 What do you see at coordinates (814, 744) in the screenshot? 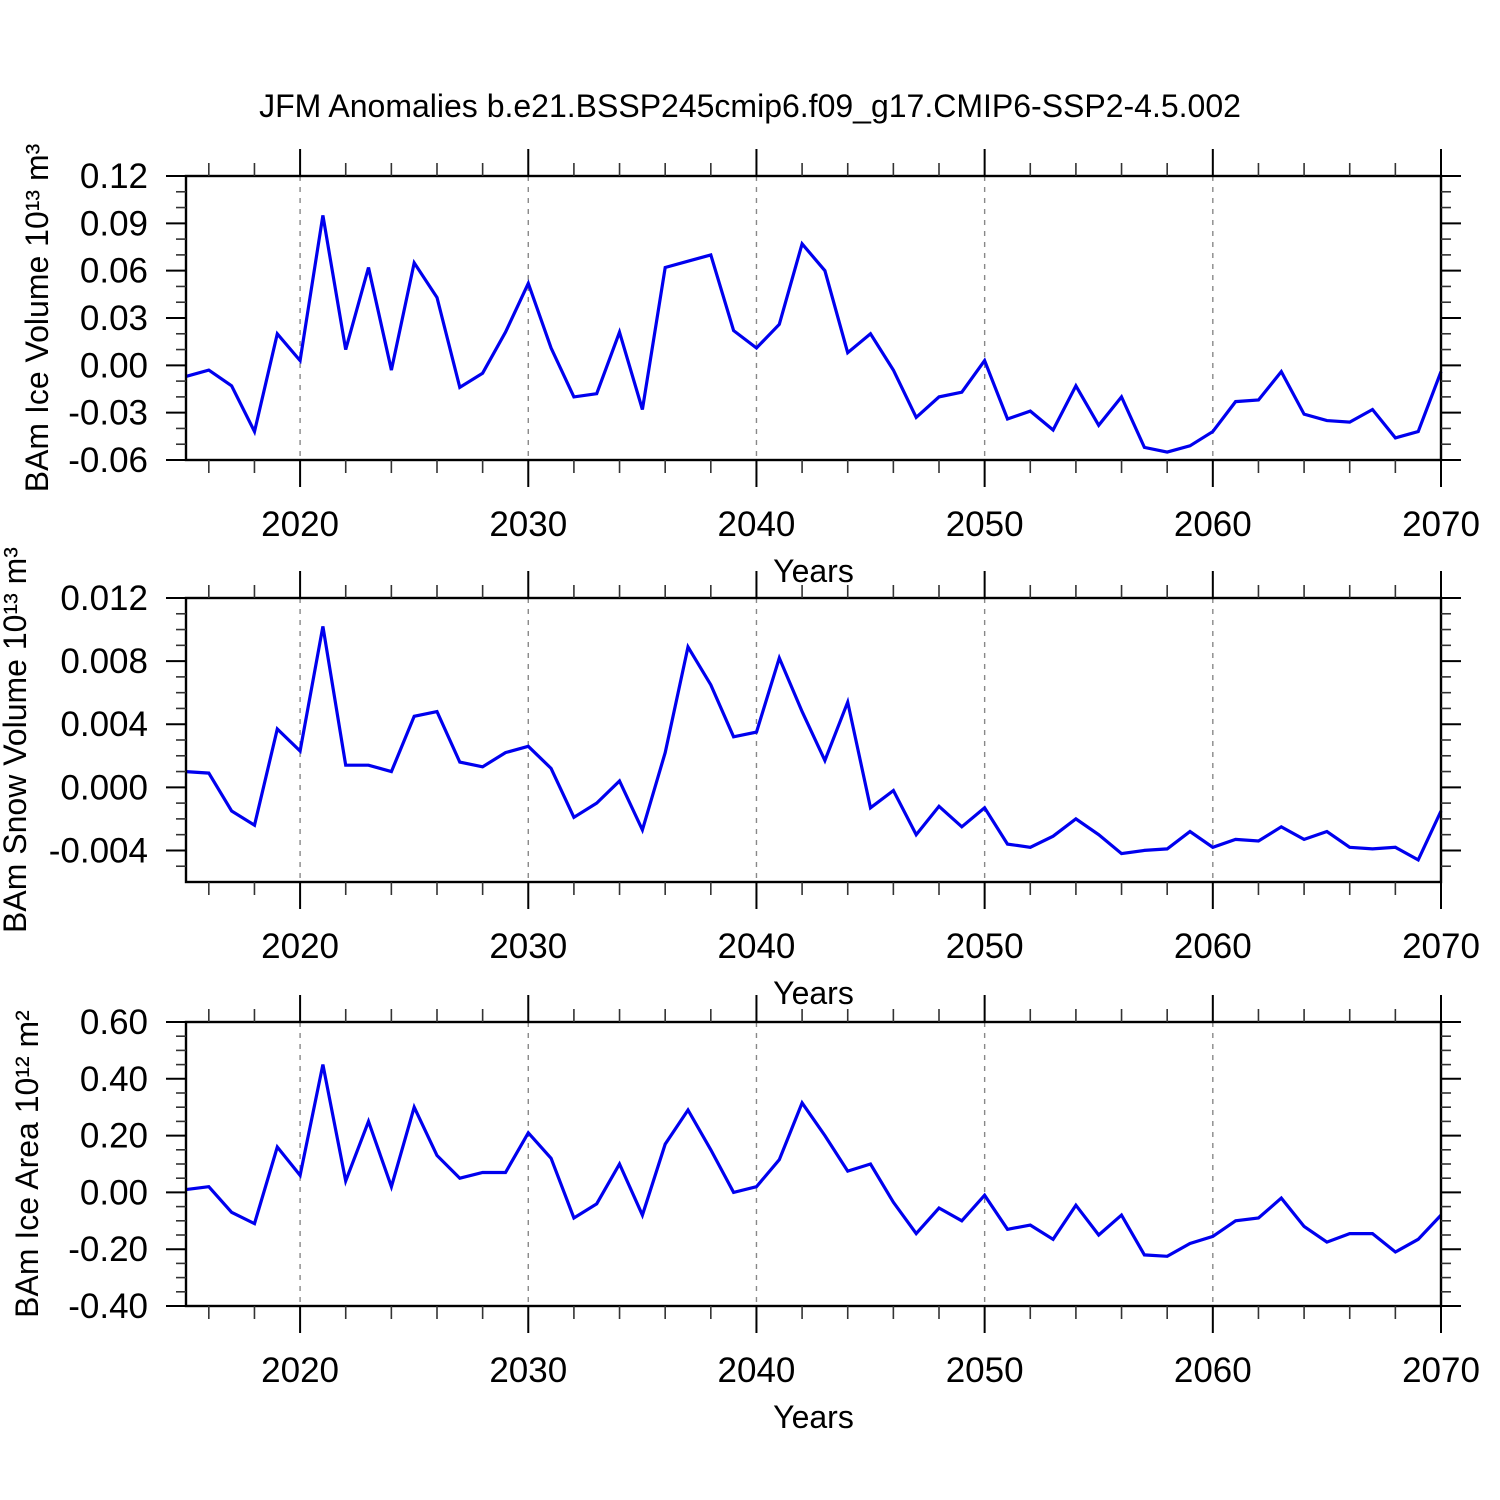
I see `series-line-snow-volume` at bounding box center [814, 744].